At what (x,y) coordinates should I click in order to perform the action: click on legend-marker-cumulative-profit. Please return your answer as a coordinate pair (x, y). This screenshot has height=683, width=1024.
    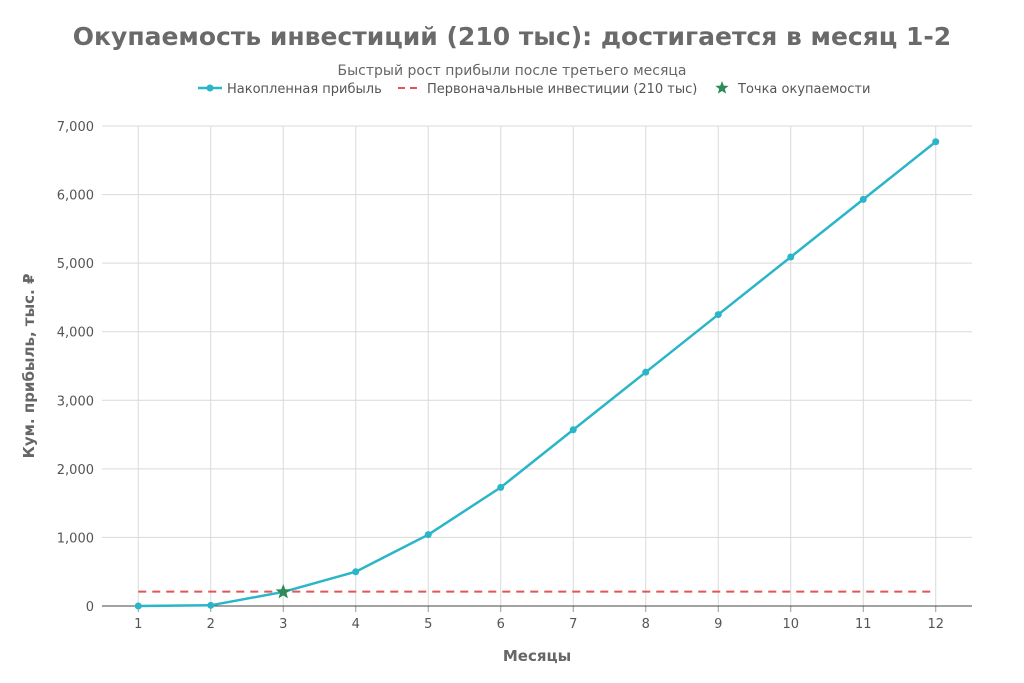
    Looking at the image, I should click on (210, 88).